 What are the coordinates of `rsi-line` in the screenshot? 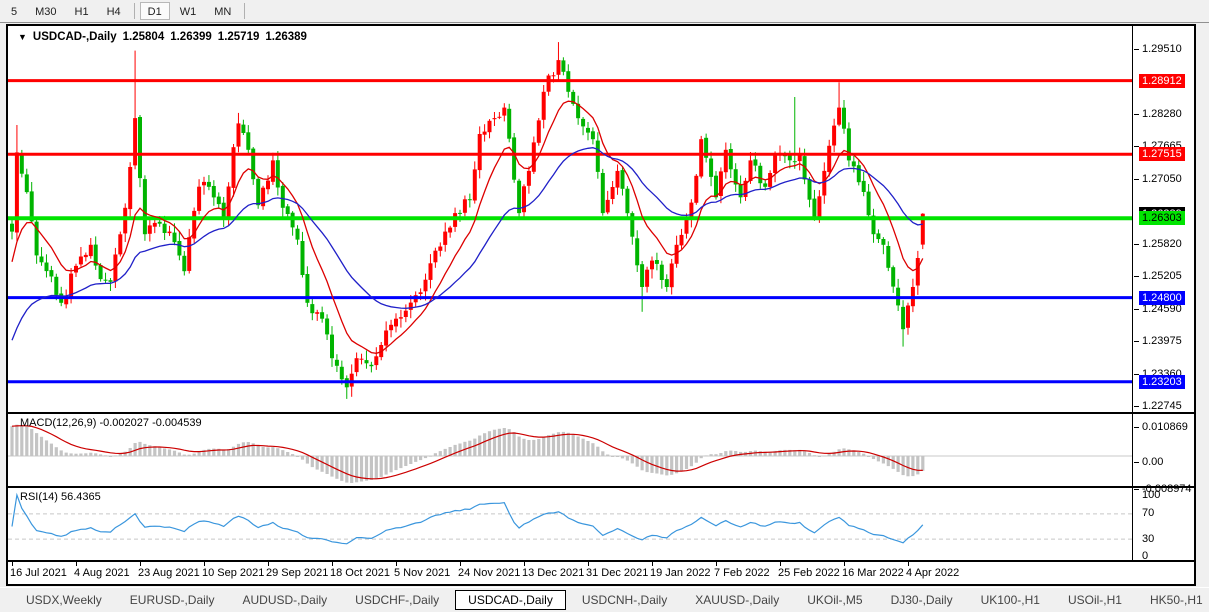 It's located at (467, 518).